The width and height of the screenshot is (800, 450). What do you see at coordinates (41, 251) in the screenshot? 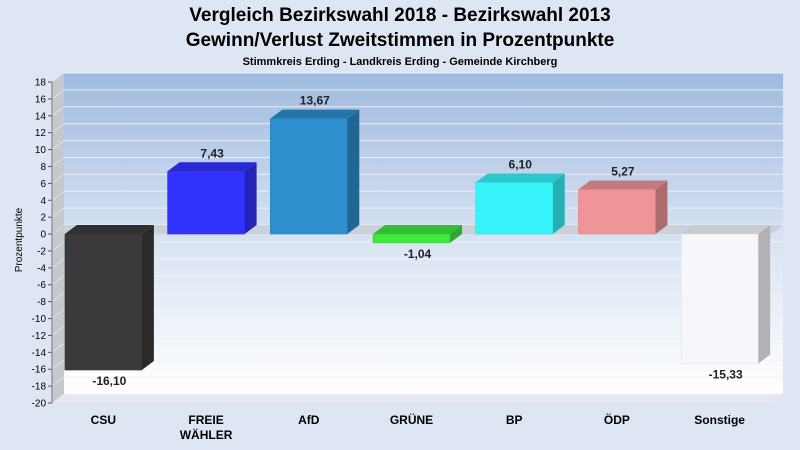
I see `y-tick-label: -2` at bounding box center [41, 251].